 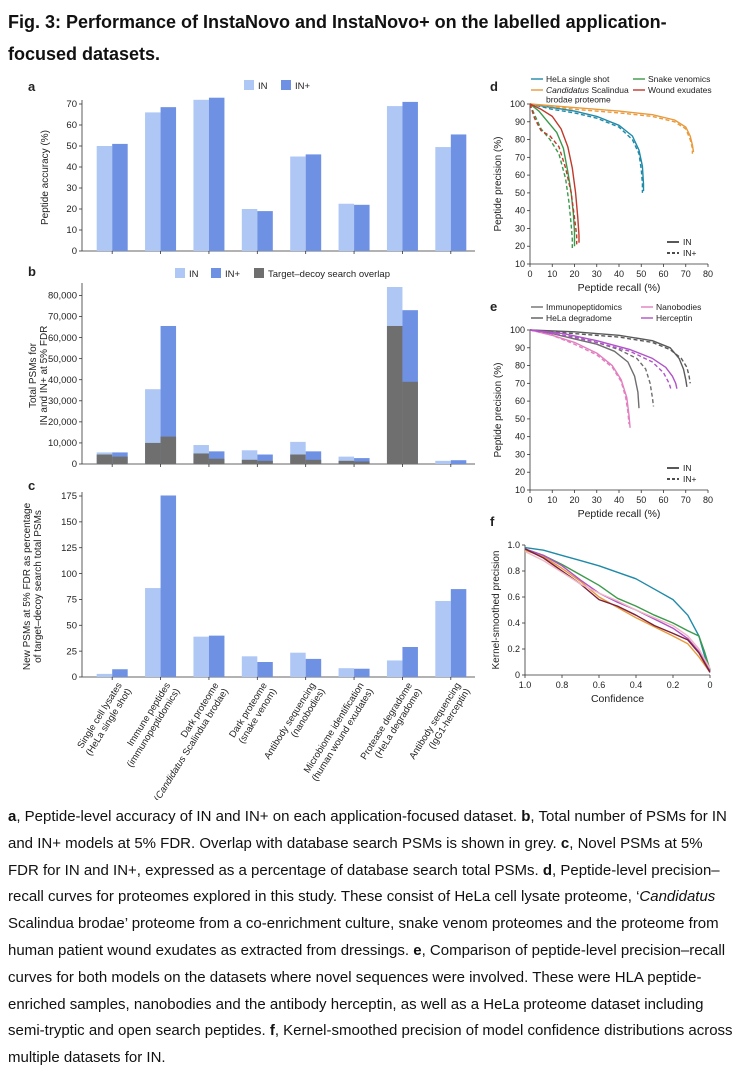 I want to click on category-label: Dark proteome(snake venom), so click(x=253, y=713).